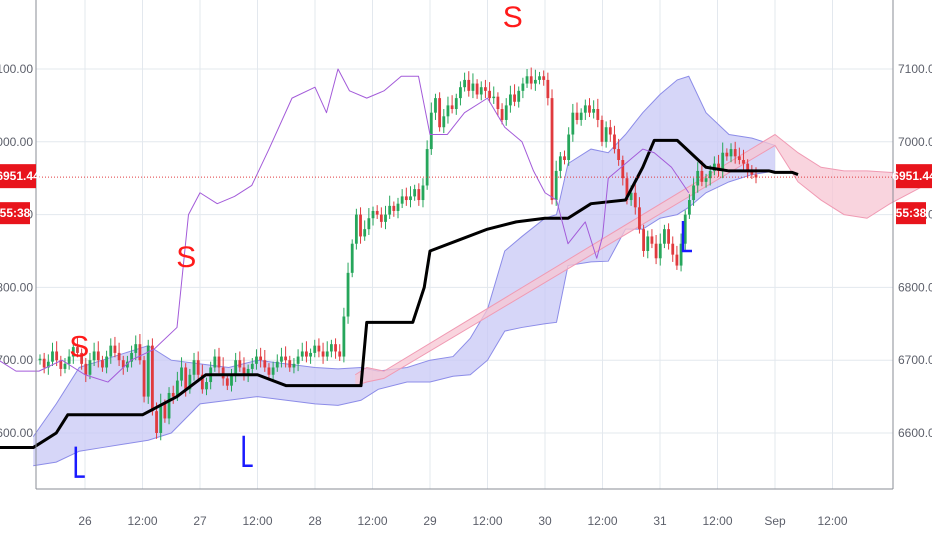 This screenshot has height=550, width=932. Describe the element at coordinates (15, 213) in the screenshot. I see `left-countdown-badge` at that location.